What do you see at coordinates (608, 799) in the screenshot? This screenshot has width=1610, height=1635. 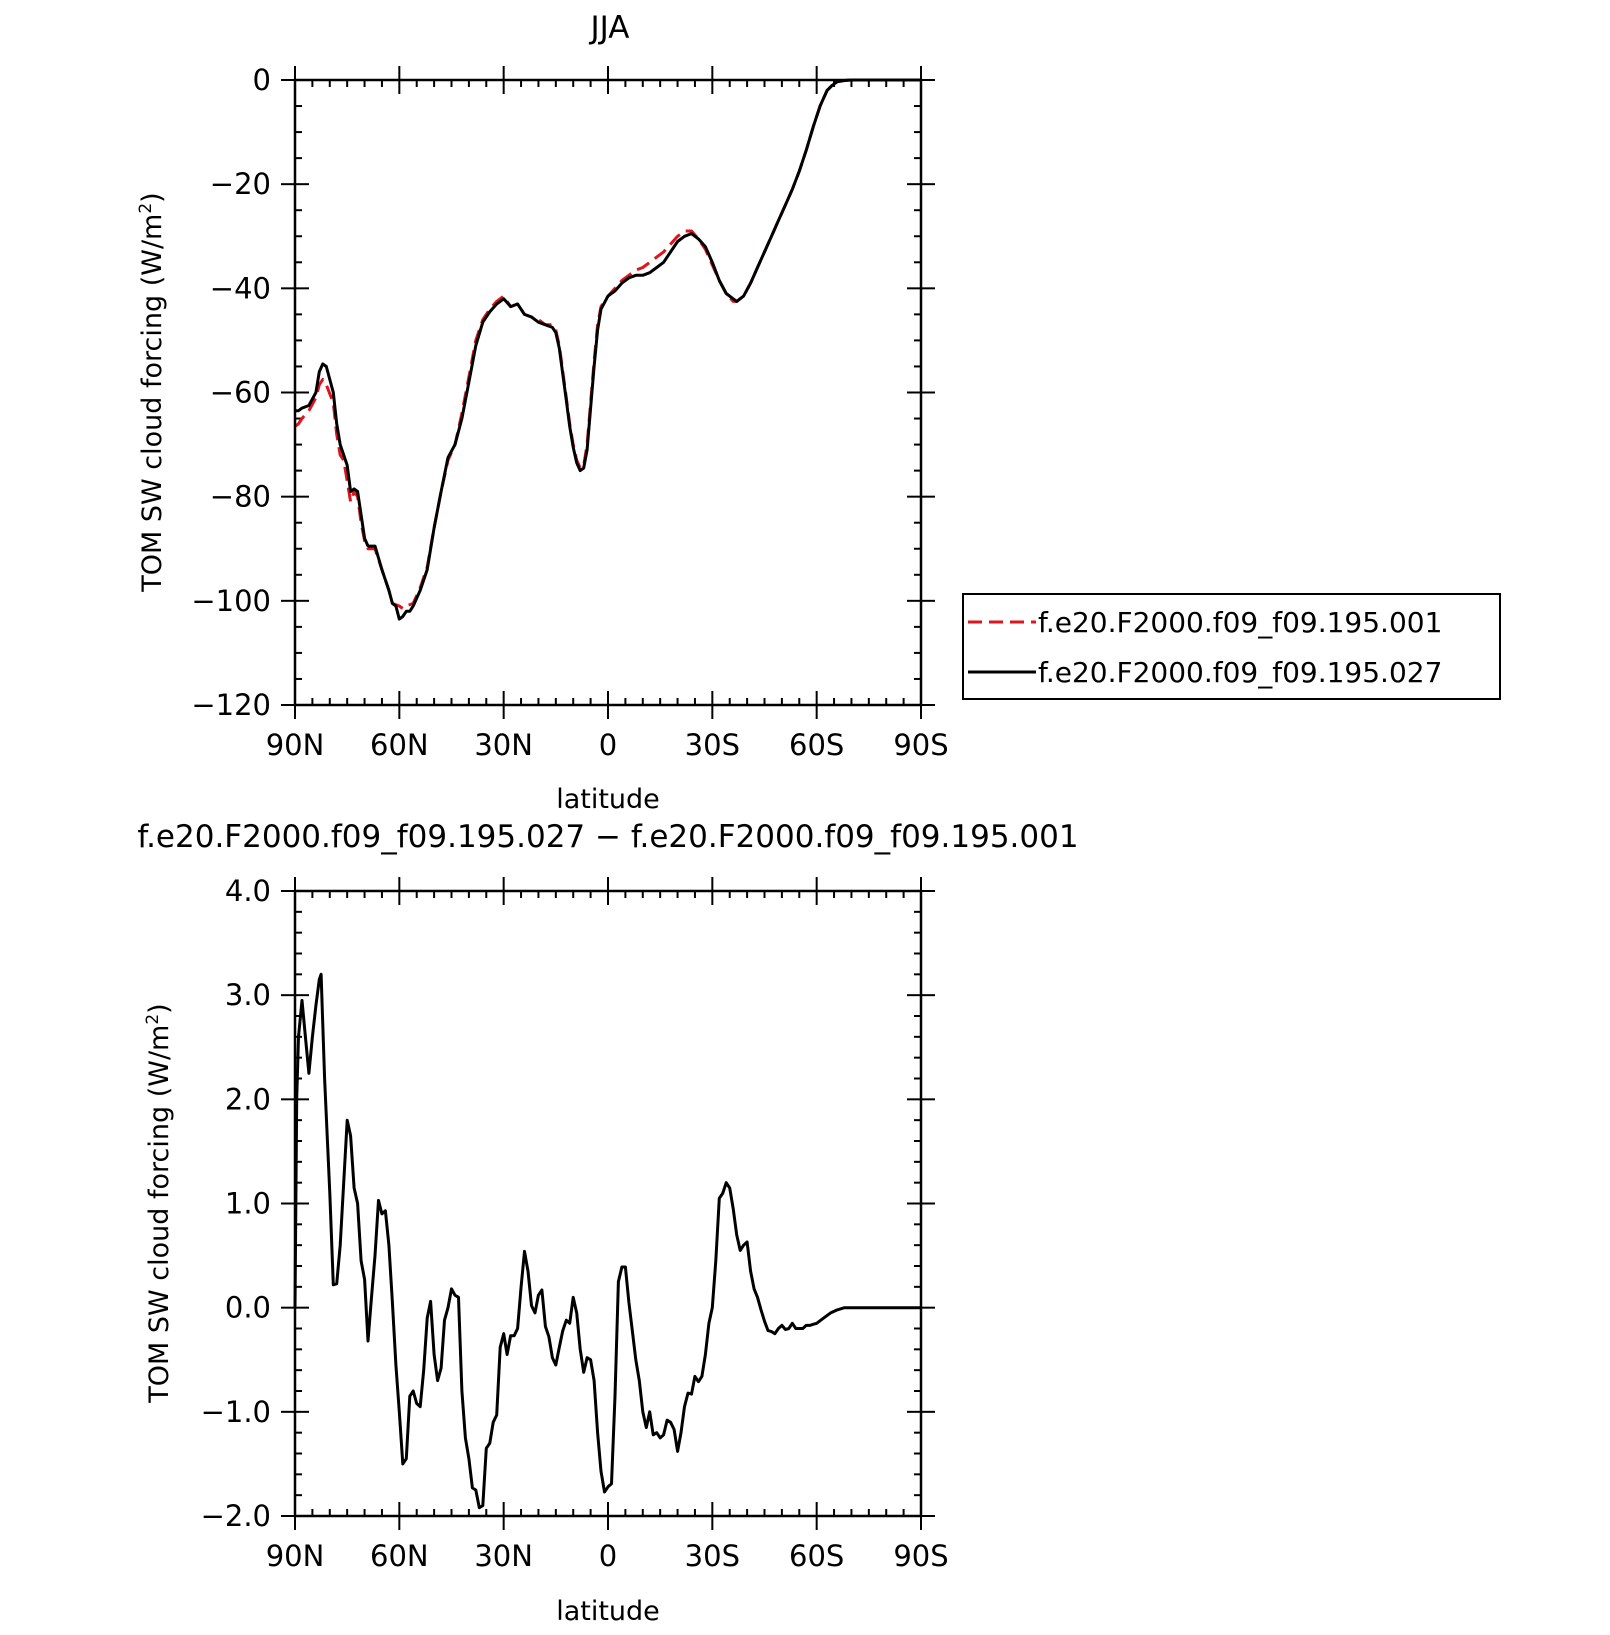 I see `top-chart-x-axis-label: latitude` at bounding box center [608, 799].